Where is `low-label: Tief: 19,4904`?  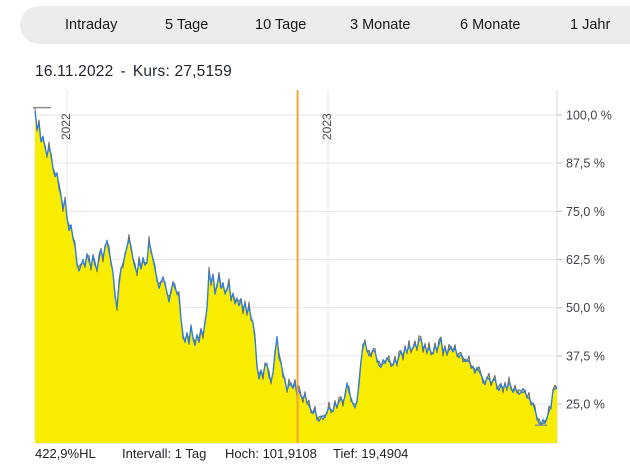 low-label: Tief: 19,4904 is located at coordinates (371, 453).